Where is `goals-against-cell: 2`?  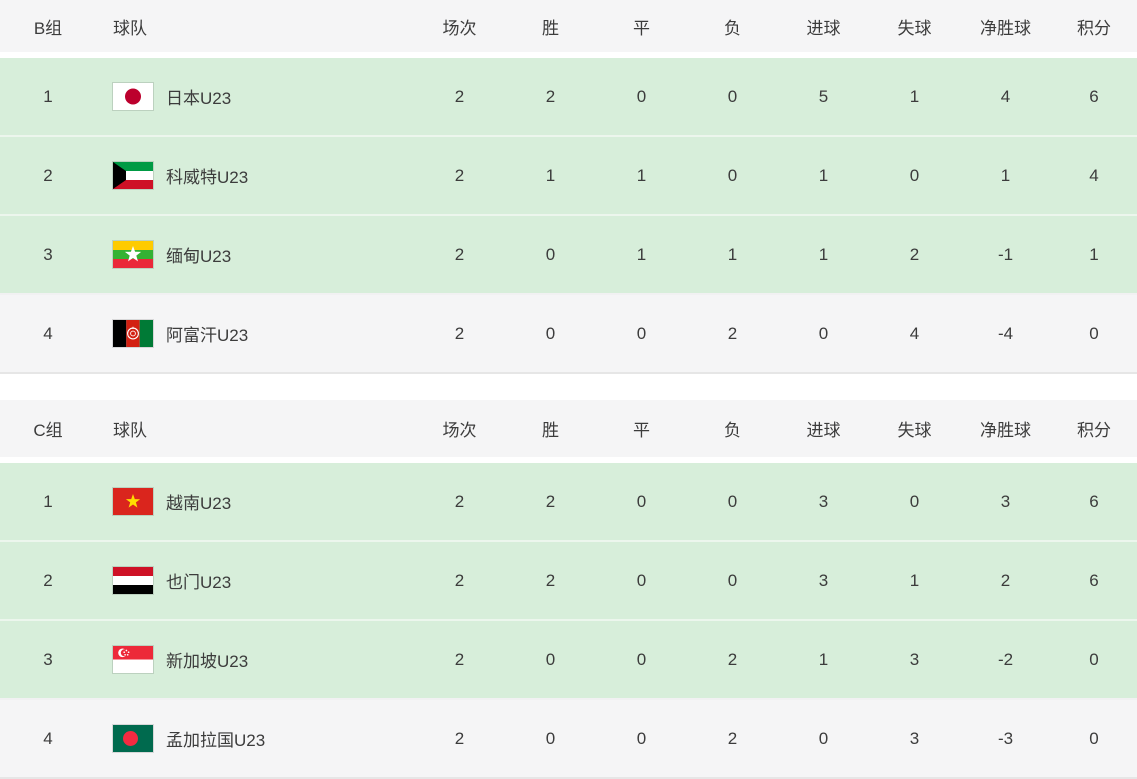
goals-against-cell: 2 is located at coordinates (914, 254).